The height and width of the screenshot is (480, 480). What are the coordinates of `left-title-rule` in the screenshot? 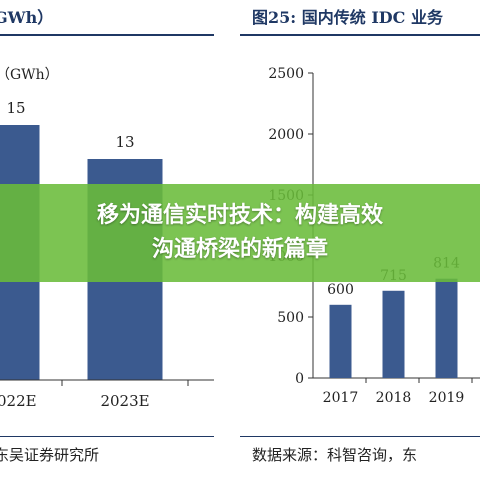 It's located at (107, 35).